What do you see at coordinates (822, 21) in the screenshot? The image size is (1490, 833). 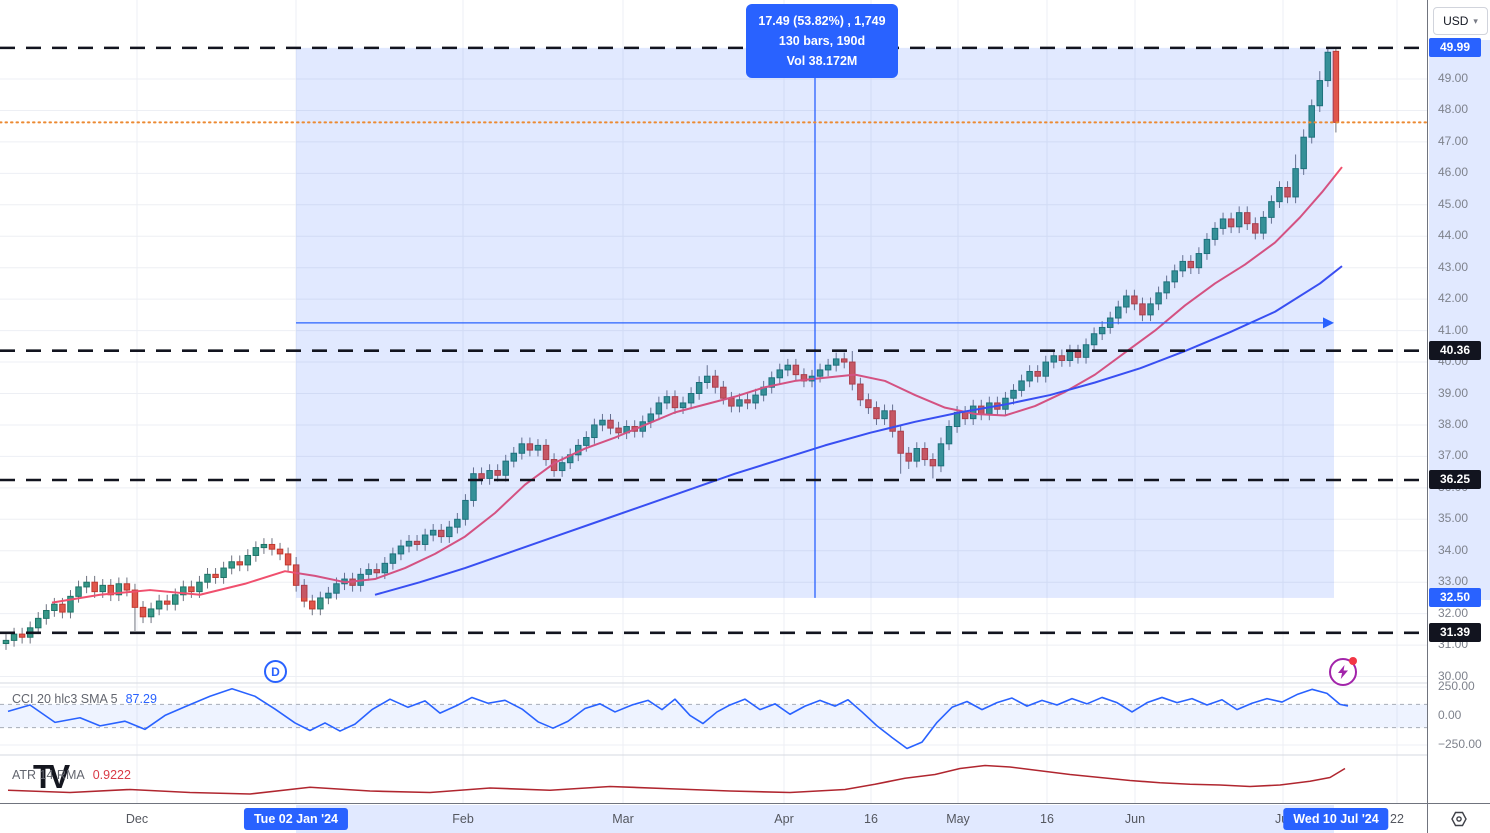 I see `measure-change: 17.49 (53.82%) , 1,749` at bounding box center [822, 21].